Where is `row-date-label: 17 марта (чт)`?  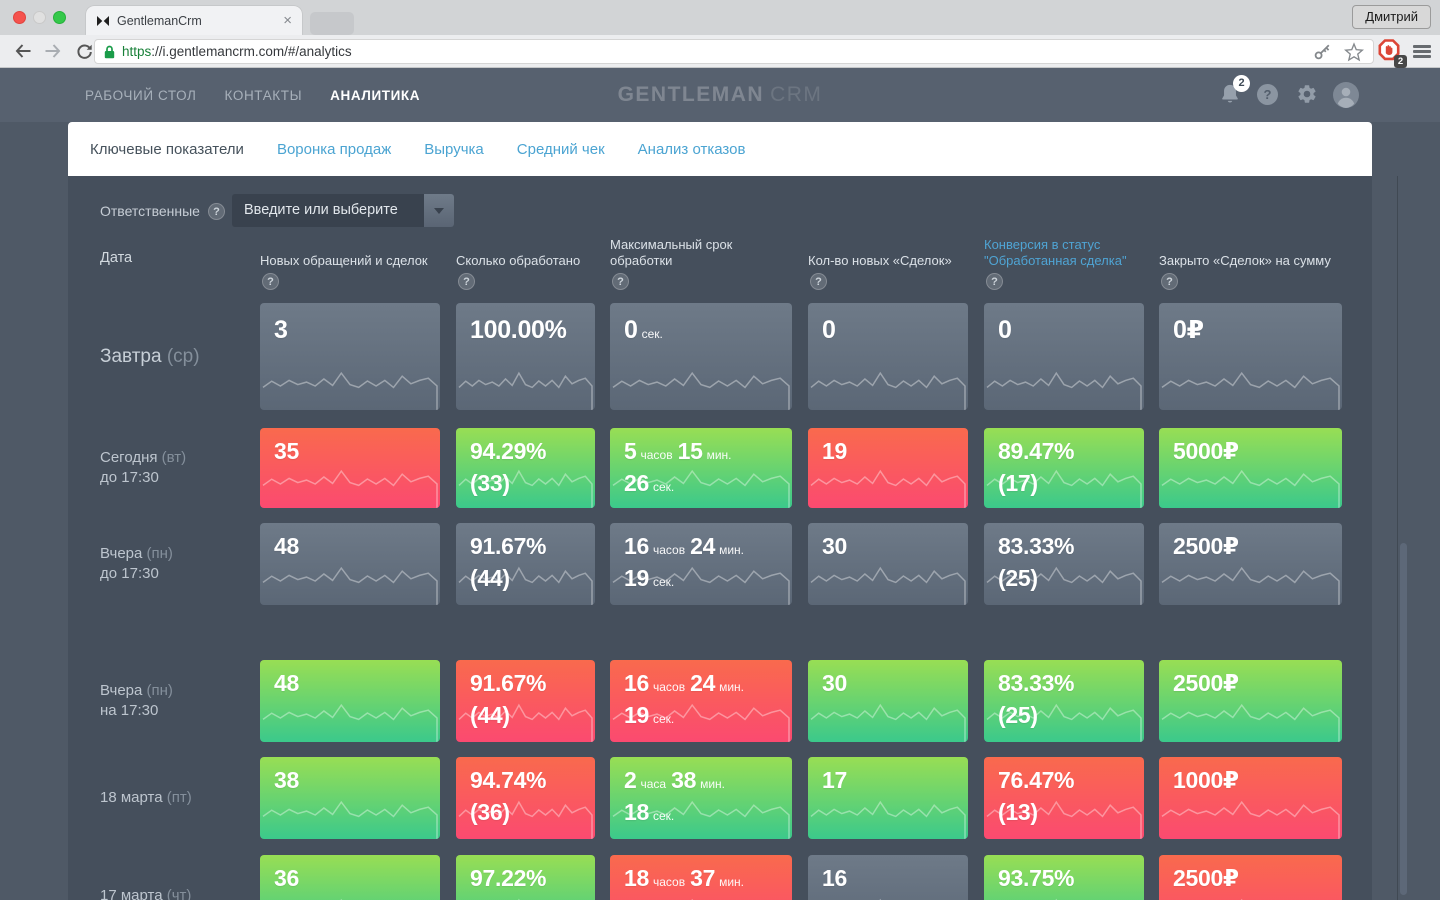 row-date-label: 17 марта (чт) is located at coordinates (146, 893).